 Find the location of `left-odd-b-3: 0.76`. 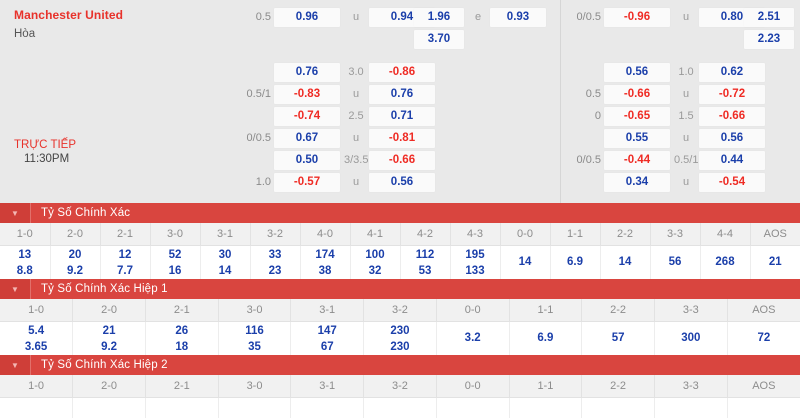

left-odd-b-3: 0.76 is located at coordinates (402, 94).